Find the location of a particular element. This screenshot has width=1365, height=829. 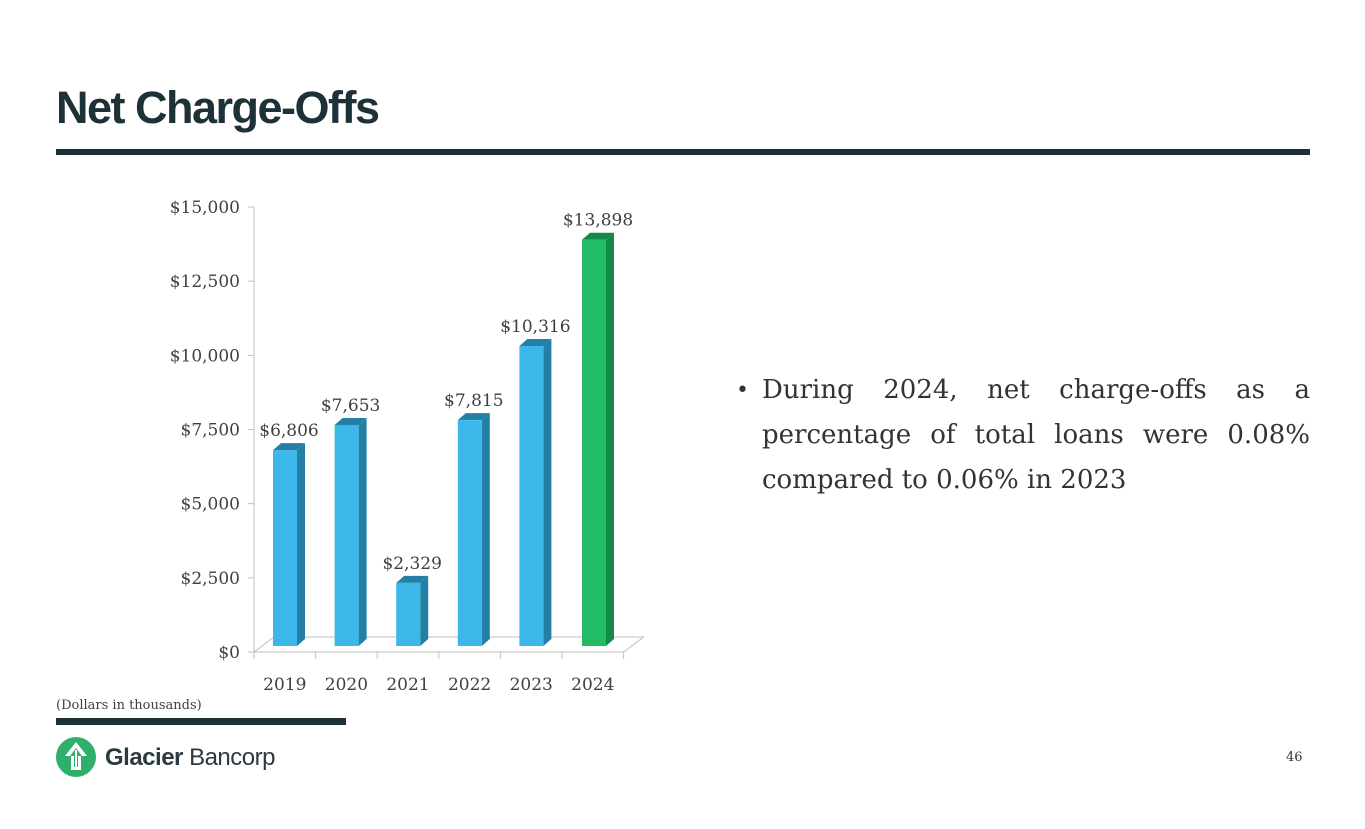

bar-2024 is located at coordinates (598, 439).